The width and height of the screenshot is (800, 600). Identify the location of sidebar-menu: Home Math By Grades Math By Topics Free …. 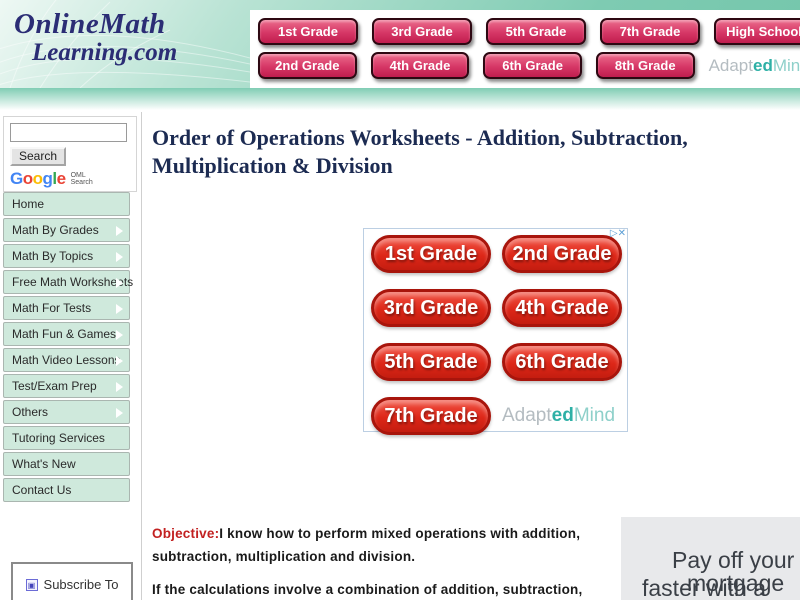
(68, 348).